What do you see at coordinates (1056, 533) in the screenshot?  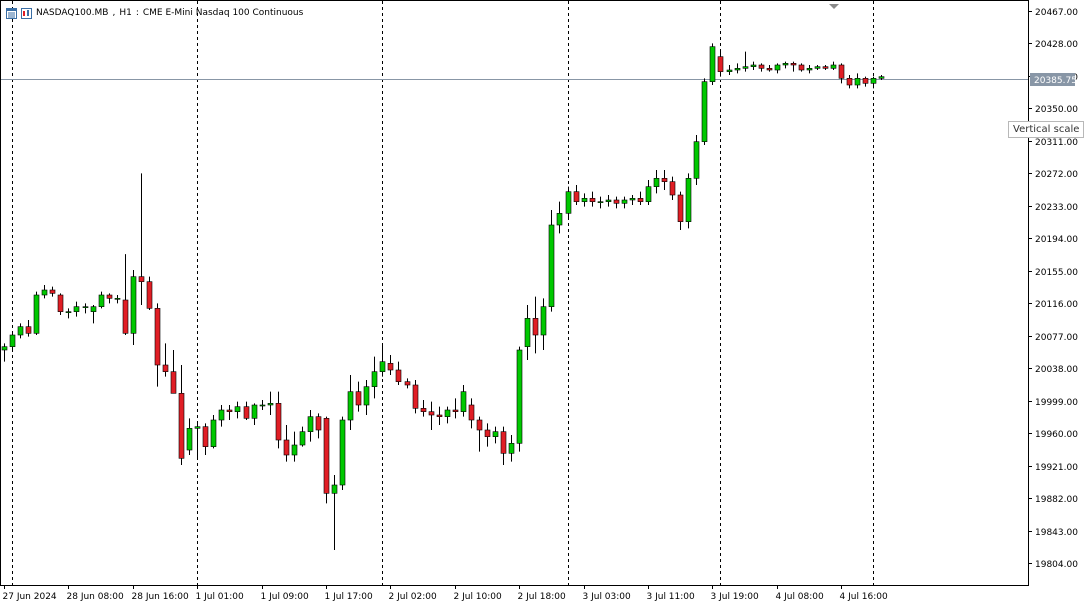 I see `price-tick-label: 19843.00` at bounding box center [1056, 533].